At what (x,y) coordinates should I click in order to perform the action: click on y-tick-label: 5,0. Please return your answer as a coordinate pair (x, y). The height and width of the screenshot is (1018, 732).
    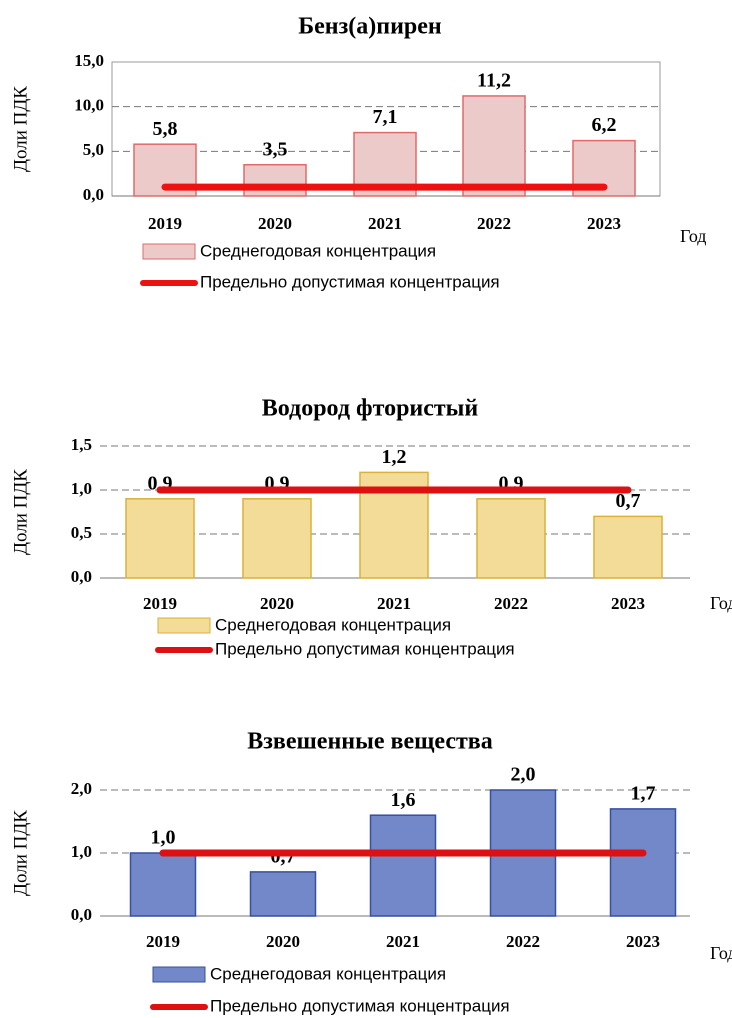
    Looking at the image, I should click on (93, 149).